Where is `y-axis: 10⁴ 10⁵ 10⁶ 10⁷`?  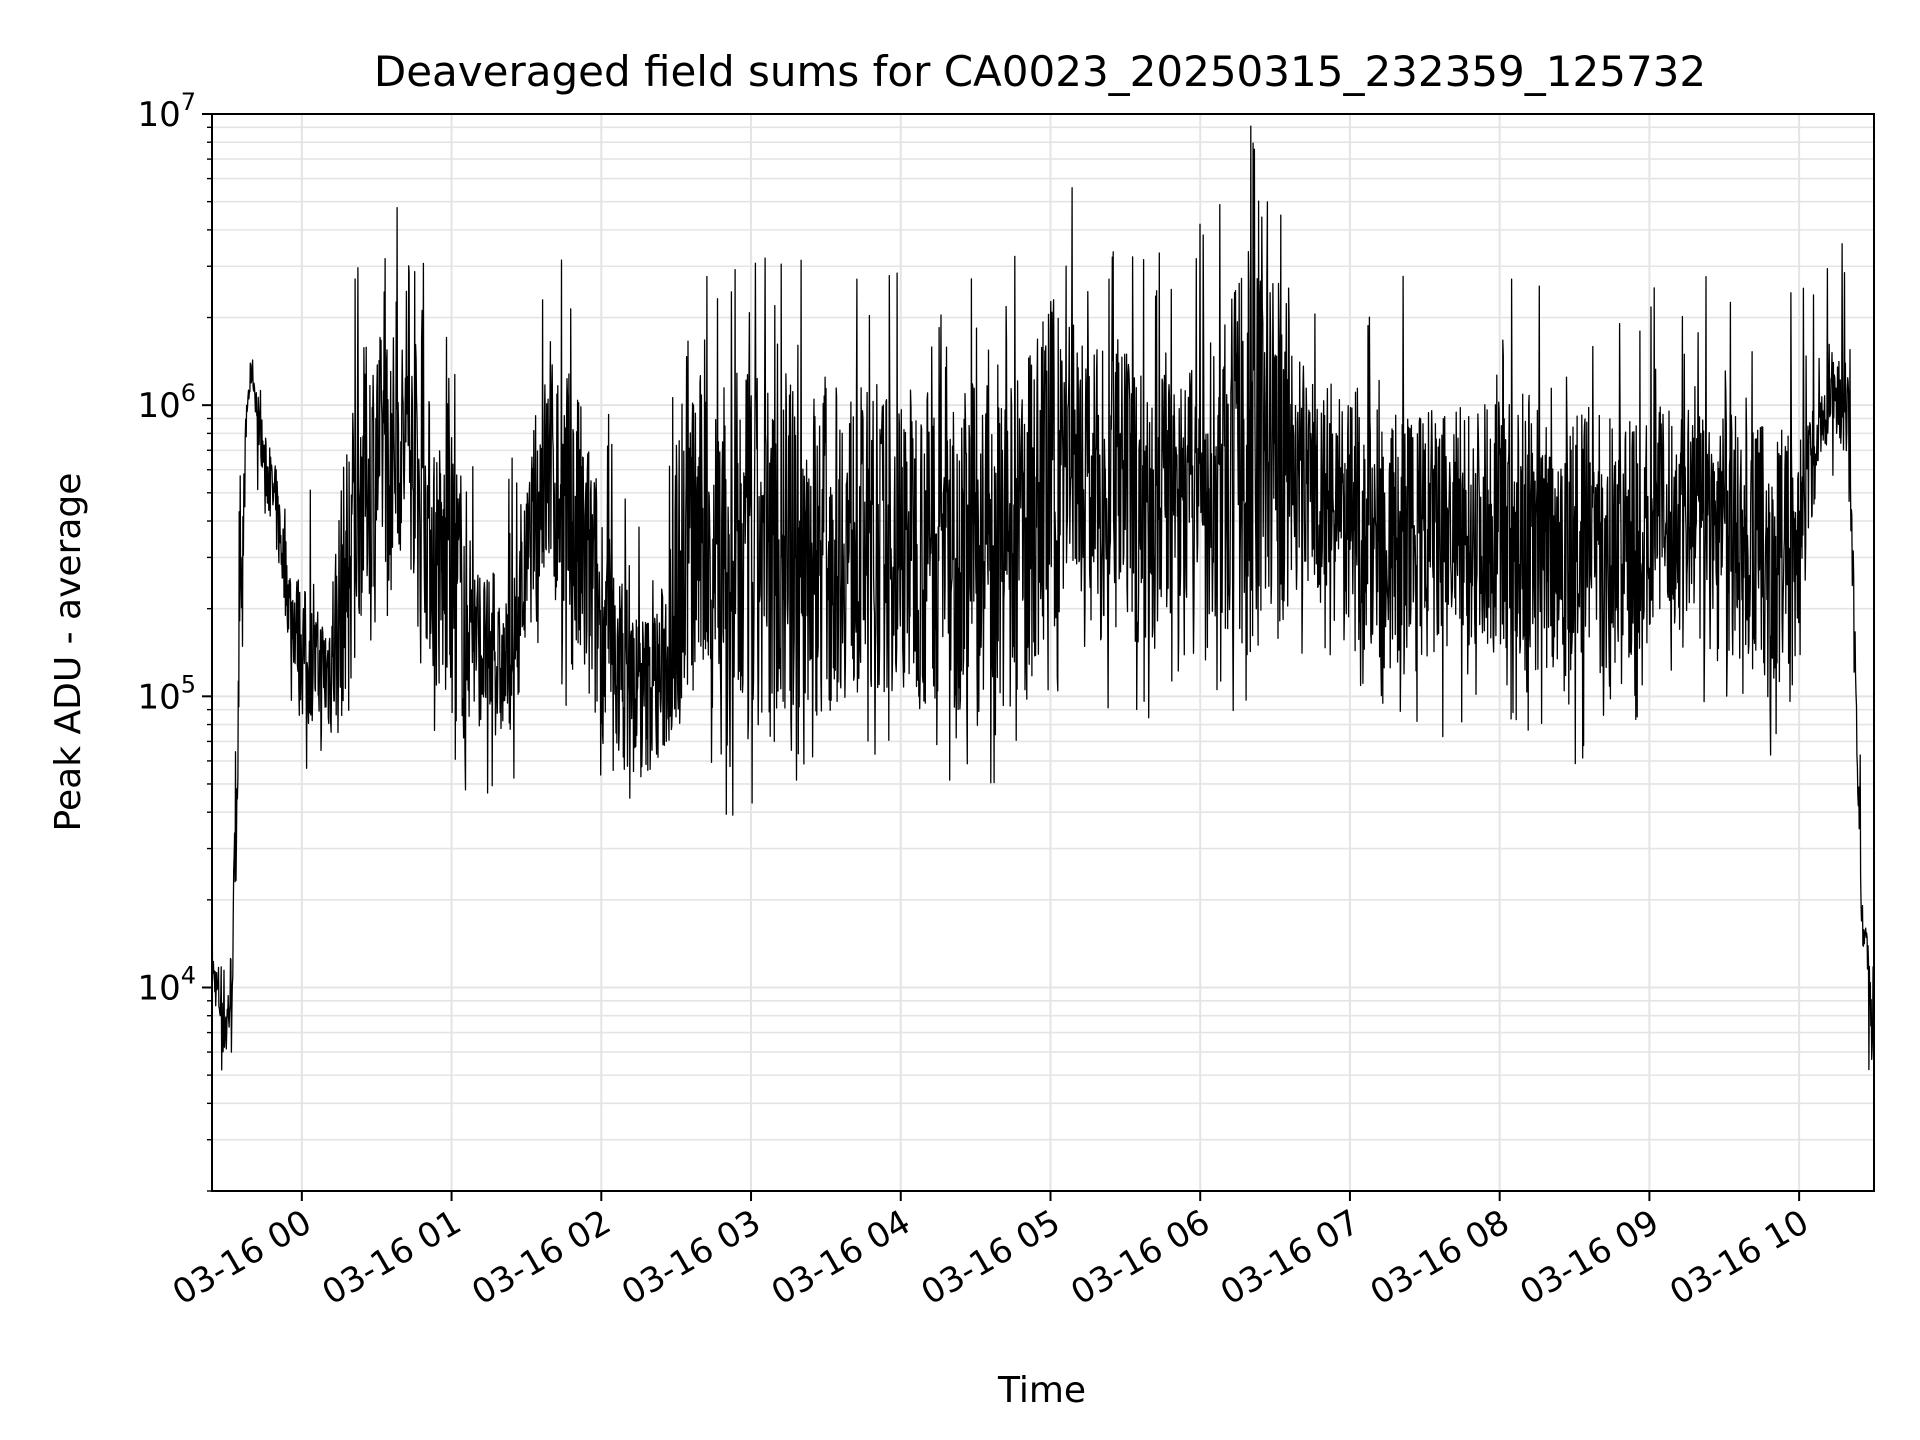 y-axis: 10⁴ 10⁵ 10⁶ 10⁷ is located at coordinates (174, 640).